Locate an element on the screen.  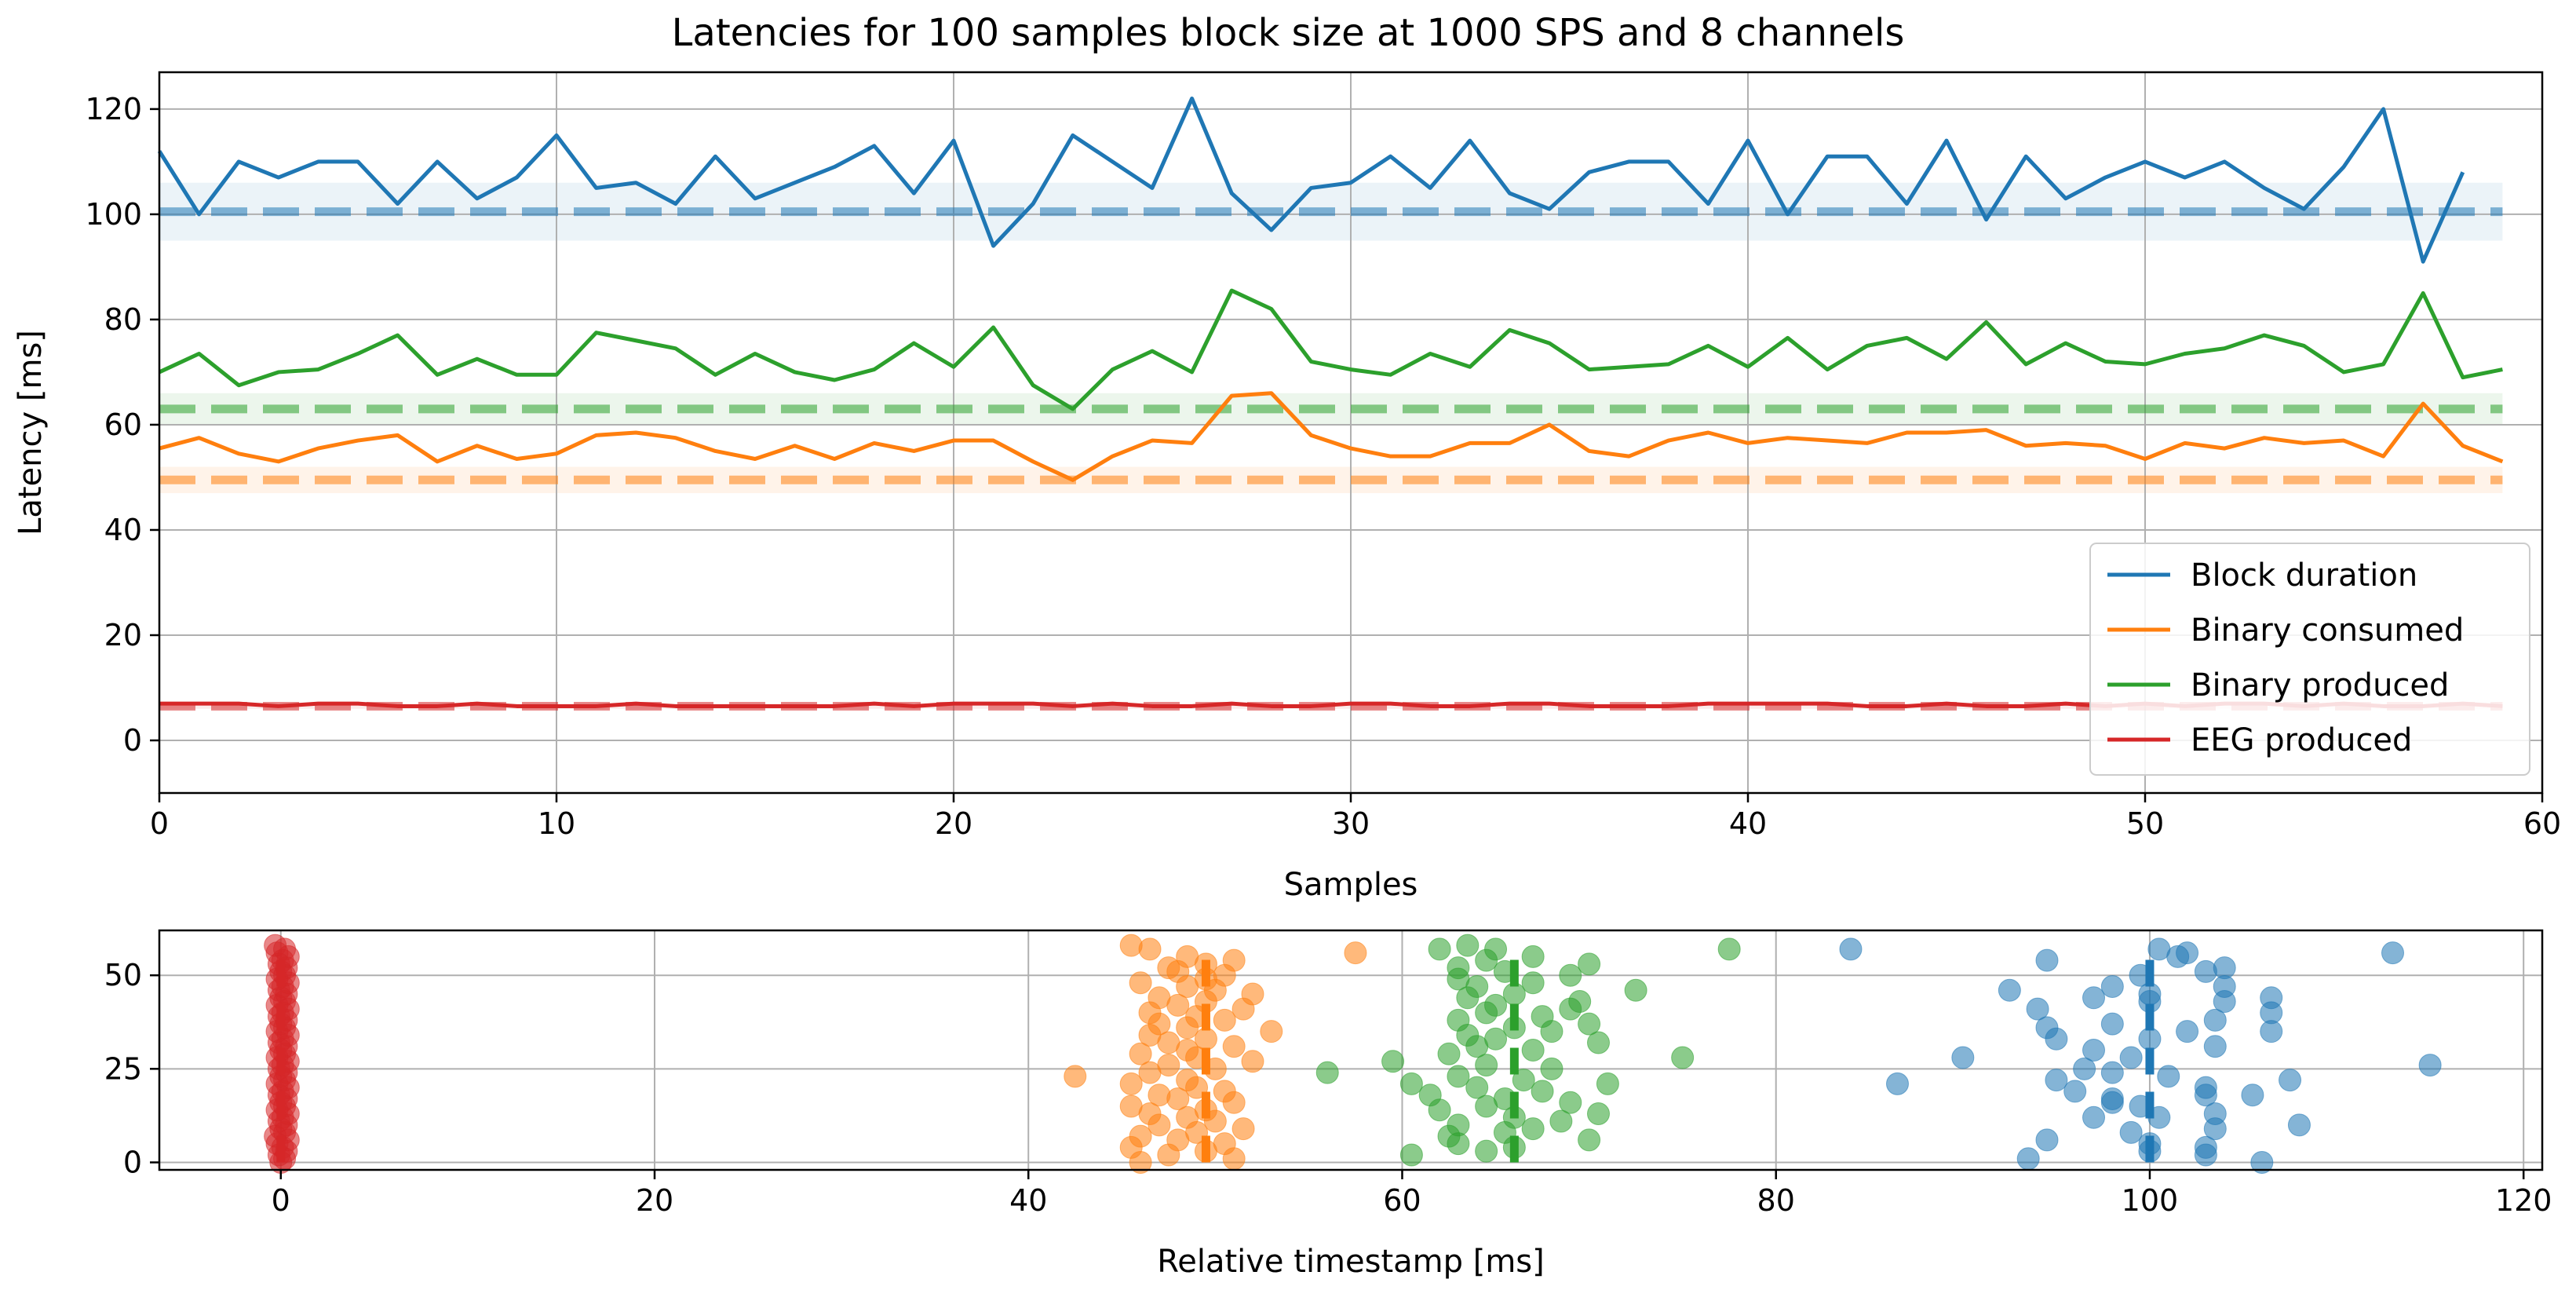
top-x-axis-label: Samples is located at coordinates (1351, 885).